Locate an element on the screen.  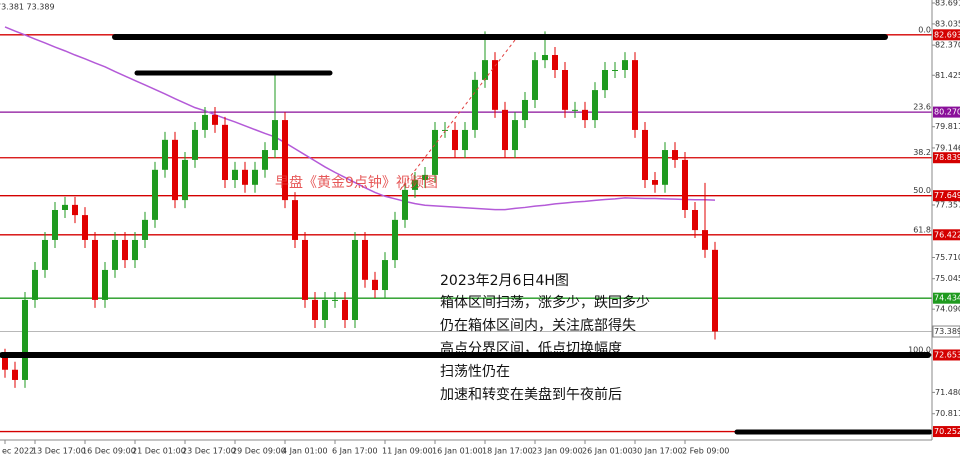
y-tick-label: 75.710 is located at coordinates (947, 257).